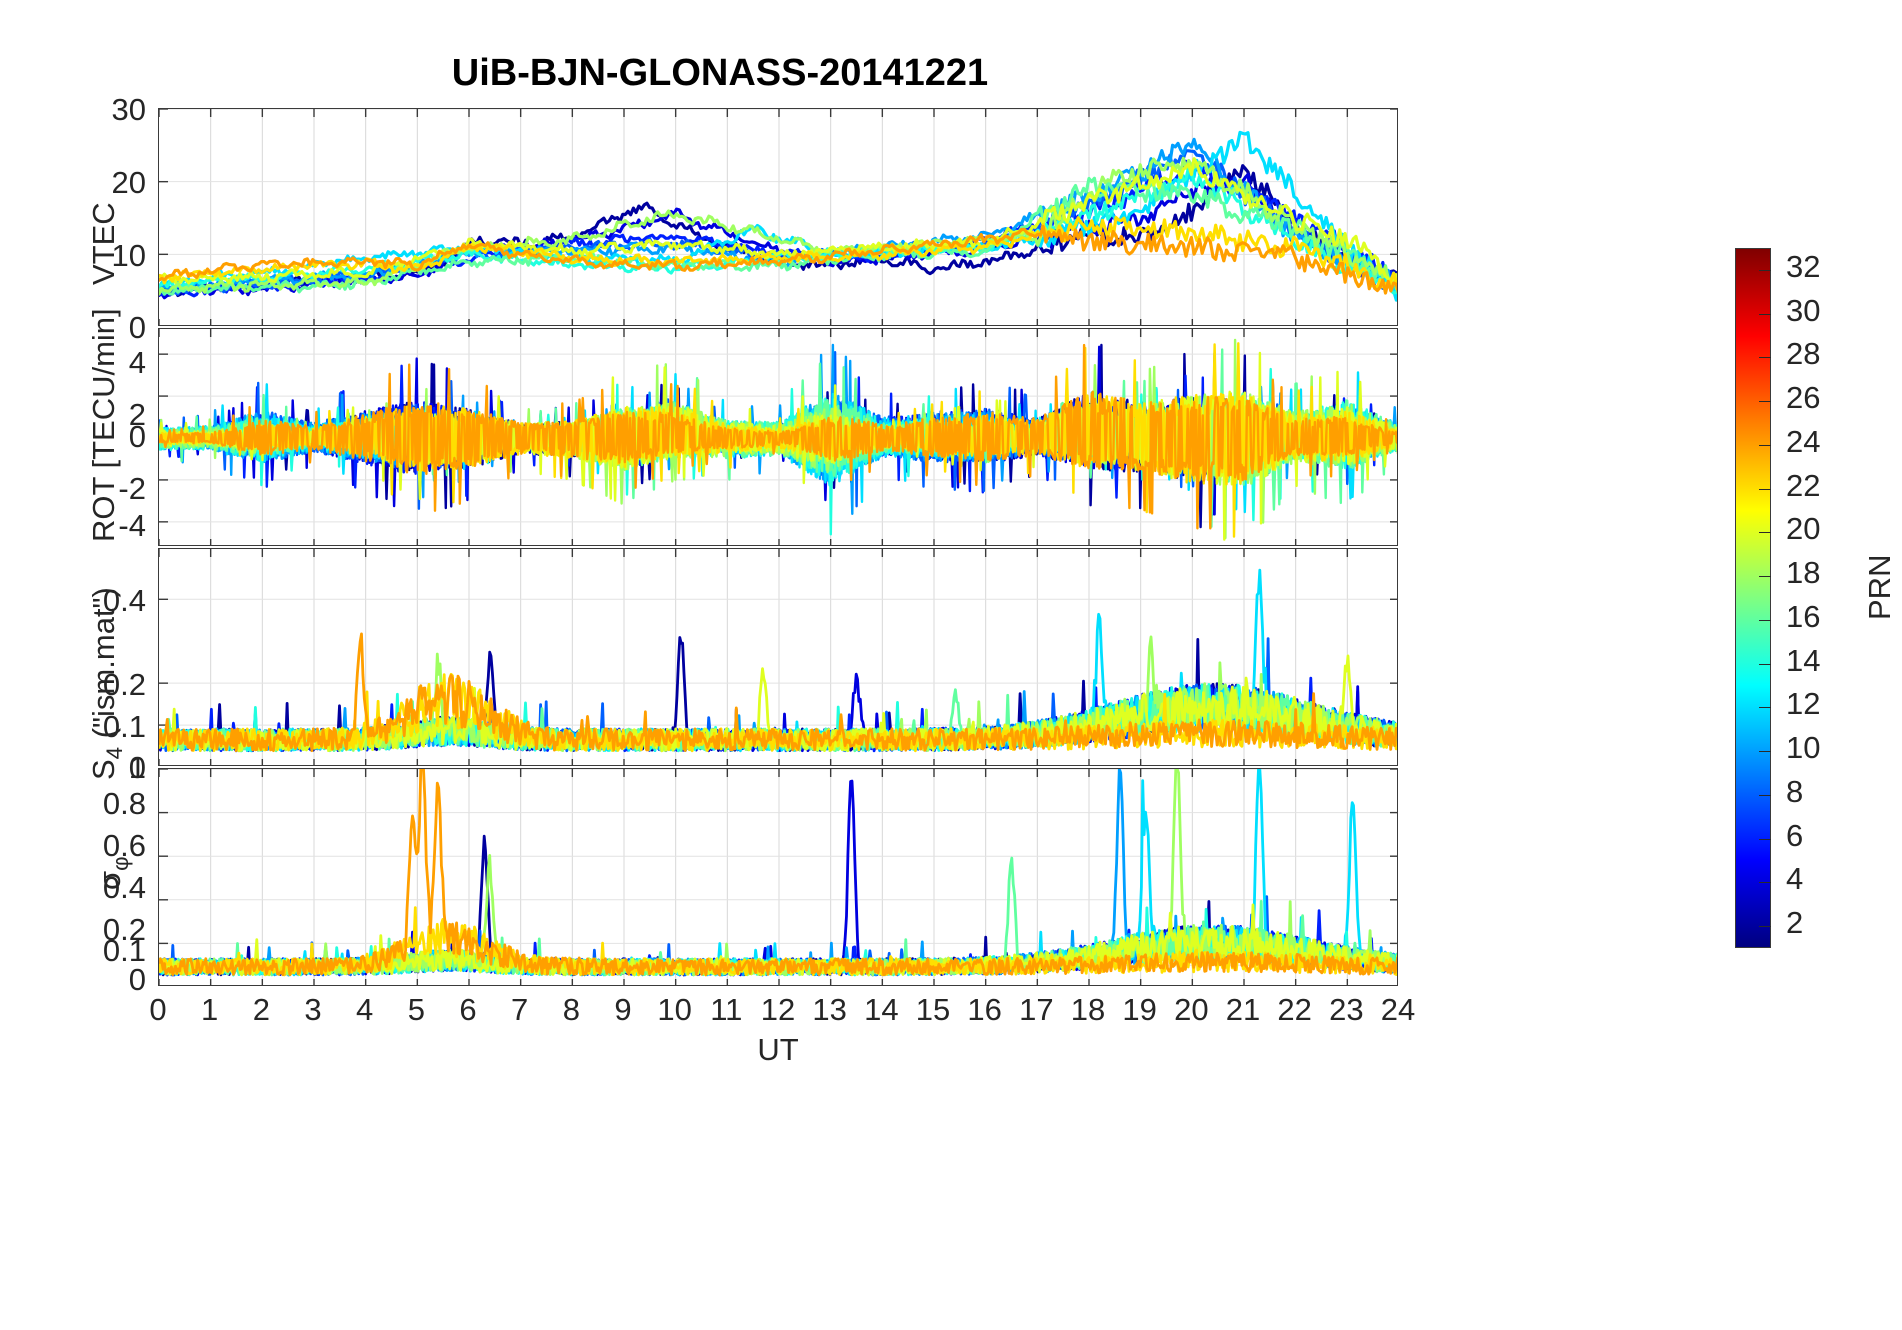 Image resolution: width=1902 pixels, height=1330 pixels. I want to click on ytick-sp-1: 1, so click(137, 767).